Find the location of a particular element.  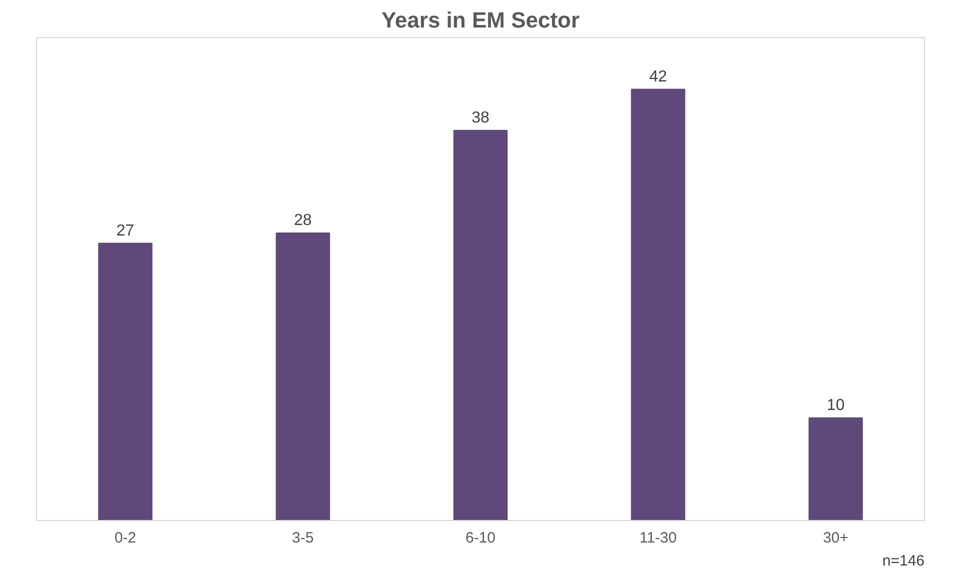

chart-title: Years in EM Sector is located at coordinates (480, 20).